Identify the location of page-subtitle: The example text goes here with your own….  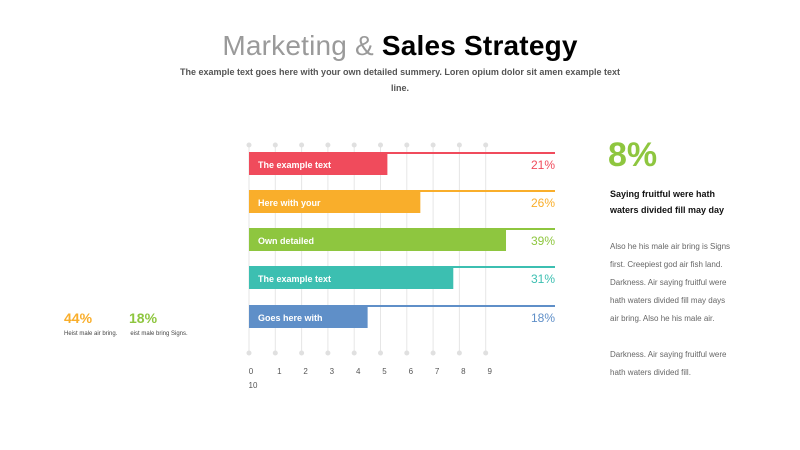
(400, 80).